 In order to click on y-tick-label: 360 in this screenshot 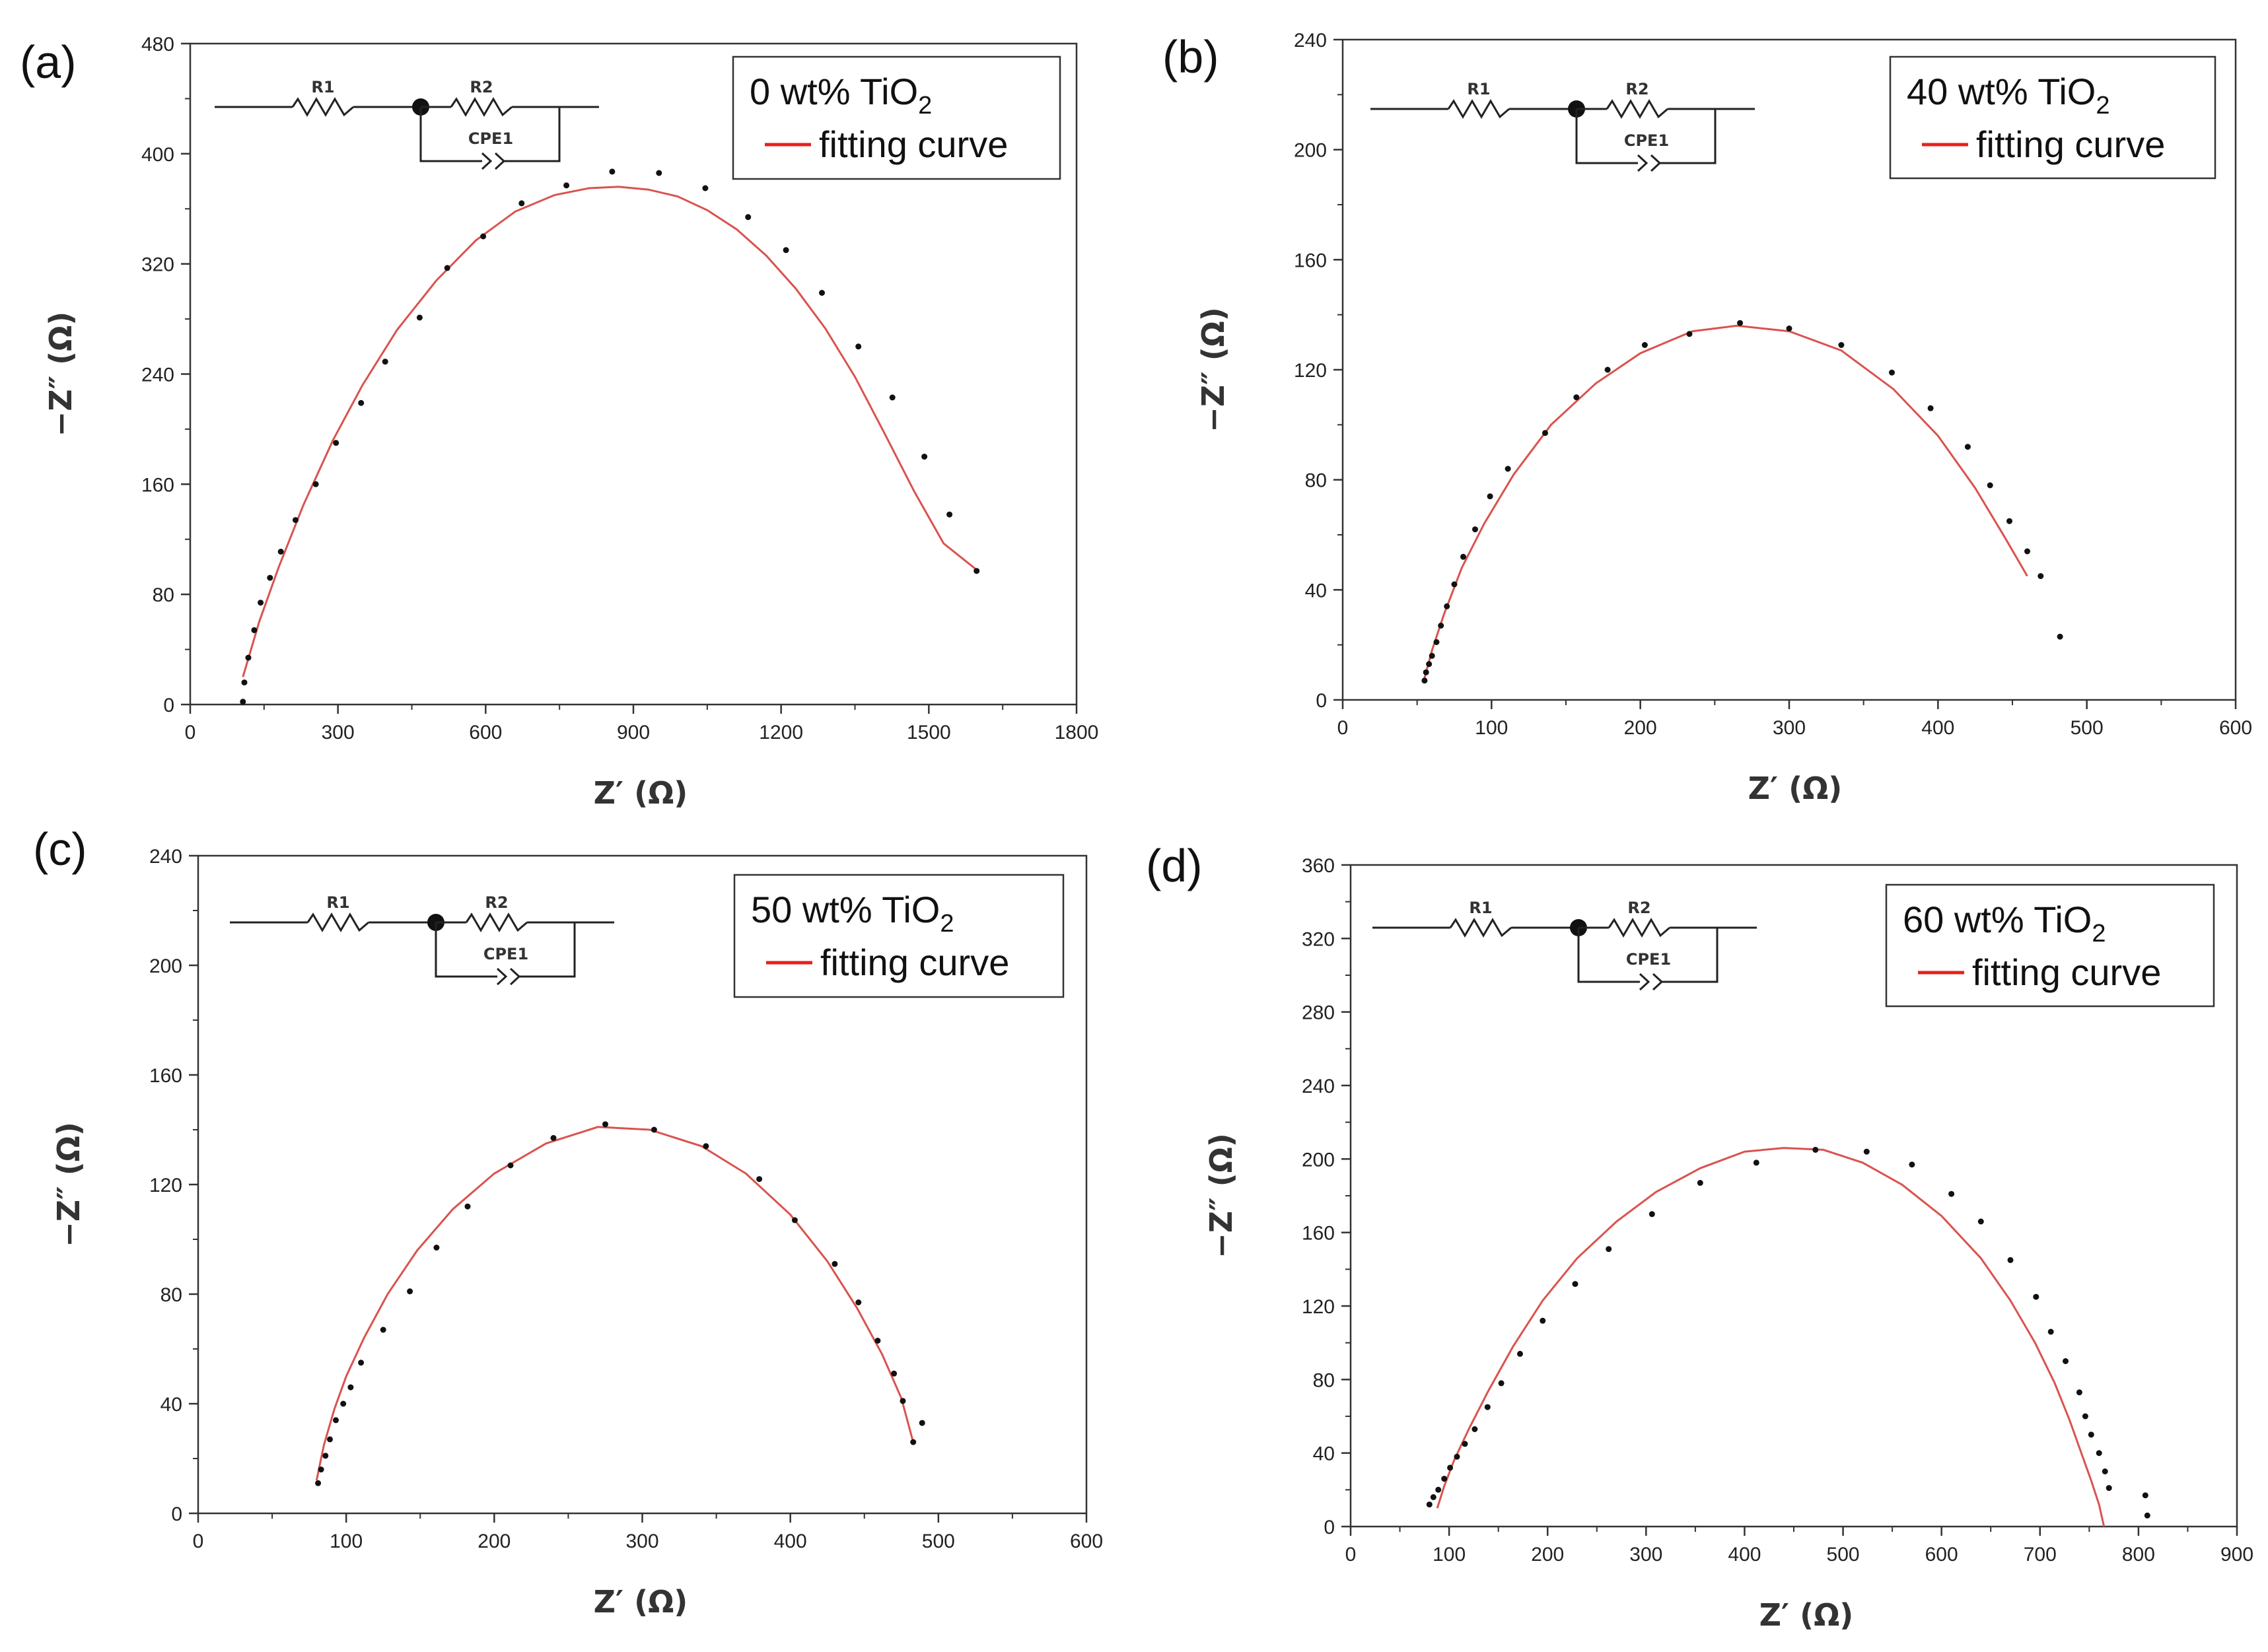, I will do `click(1318, 866)`.